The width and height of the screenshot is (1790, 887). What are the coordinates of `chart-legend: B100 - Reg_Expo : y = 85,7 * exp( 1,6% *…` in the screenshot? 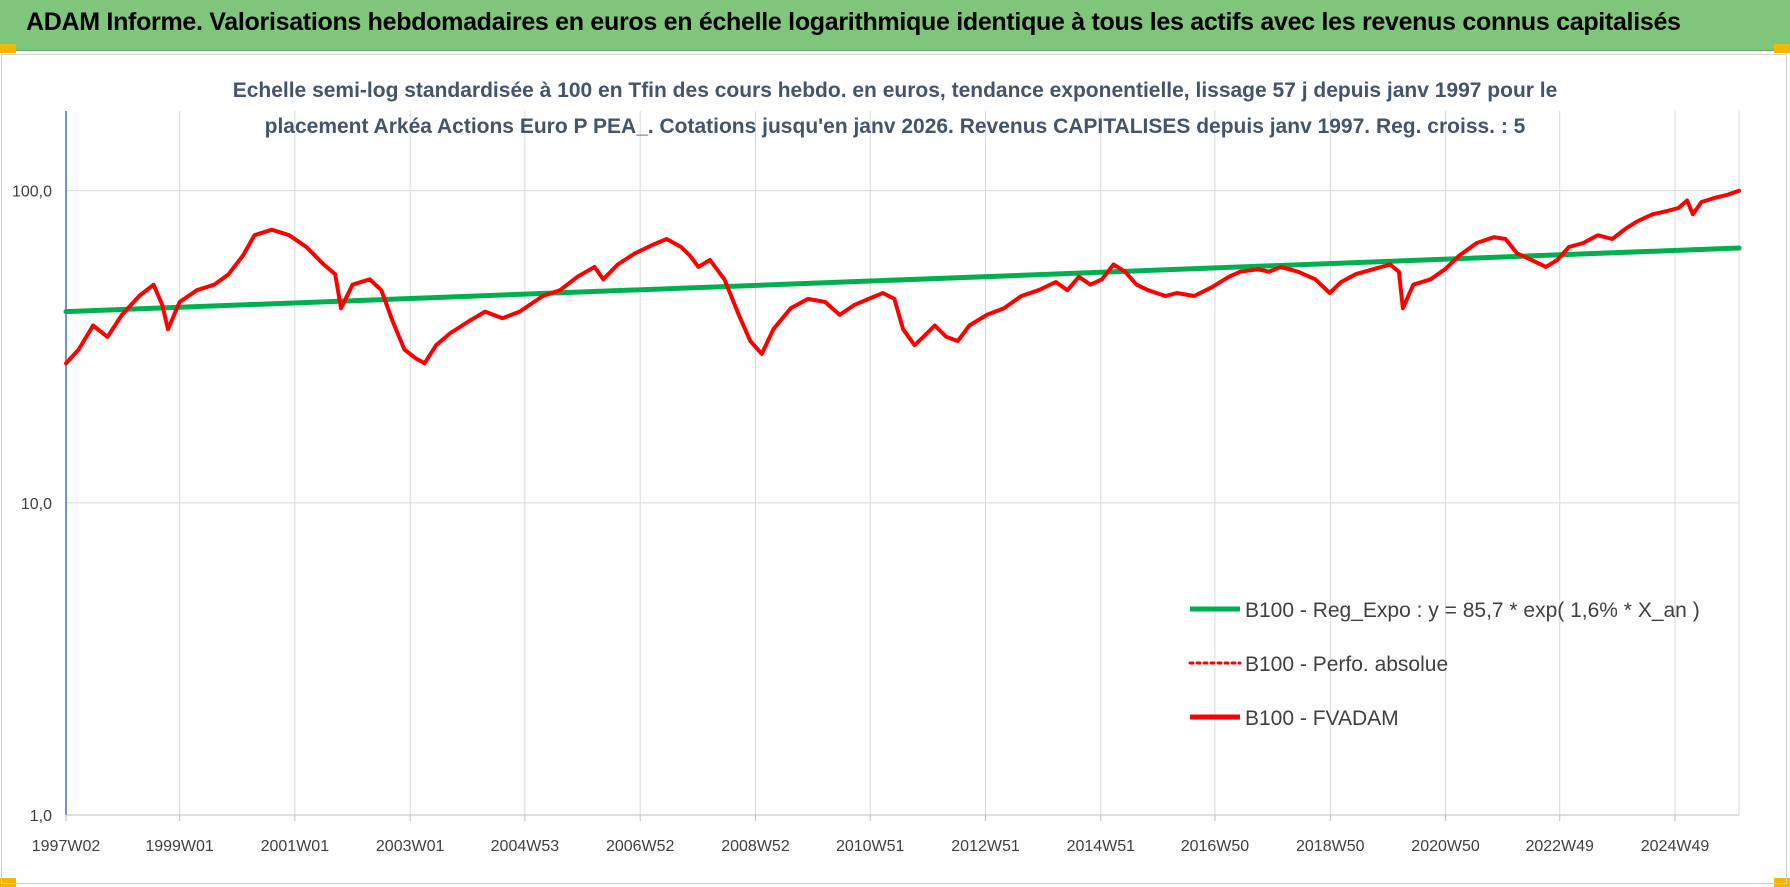 It's located at (1444, 664).